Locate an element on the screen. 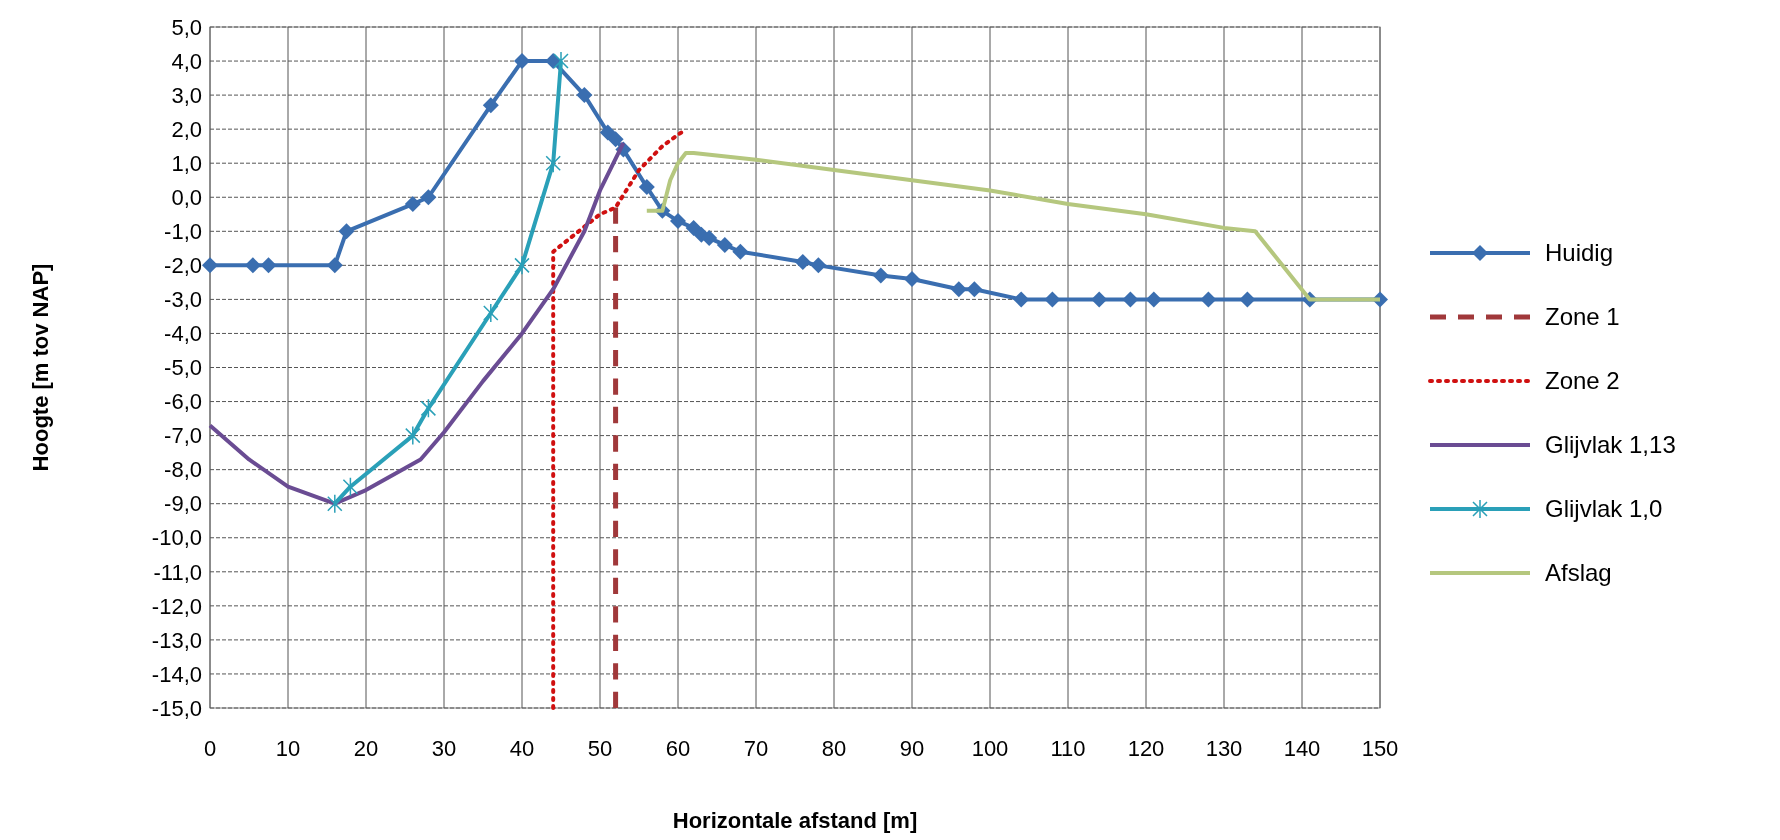 The width and height of the screenshot is (1780, 840). y-axis-title: Hoogte [m tov NAP] is located at coordinates (40, 367).